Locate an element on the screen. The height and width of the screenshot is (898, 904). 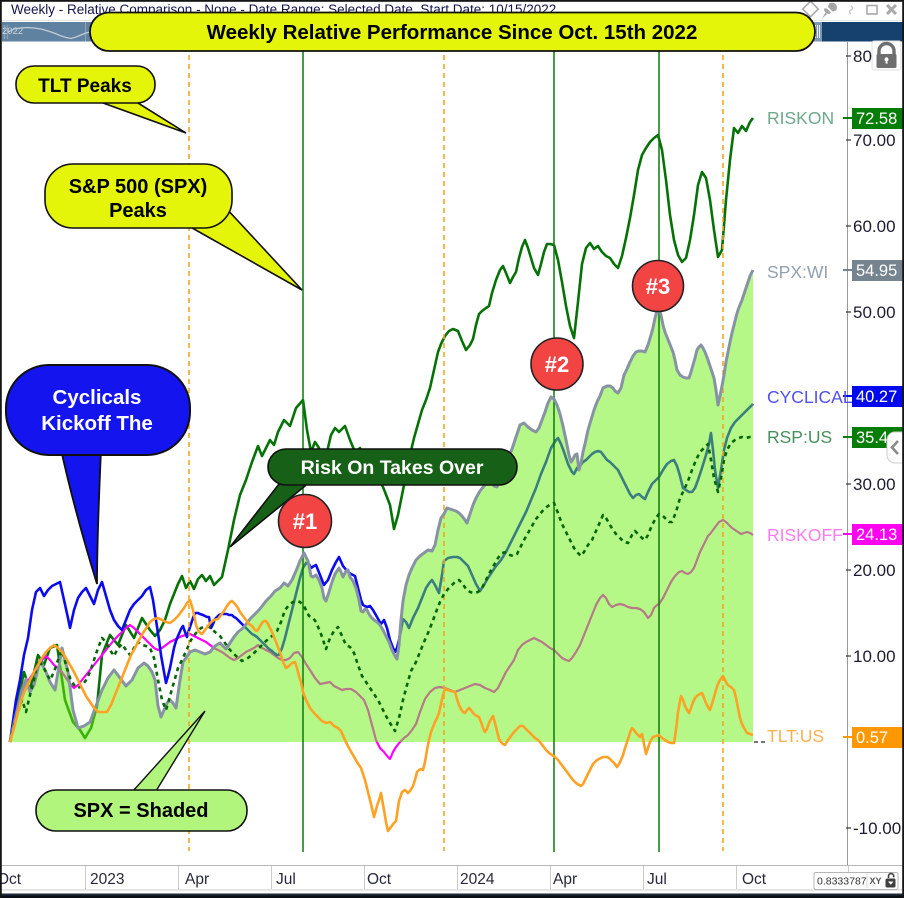
svg-text: RISKON is located at coordinates (800, 118).